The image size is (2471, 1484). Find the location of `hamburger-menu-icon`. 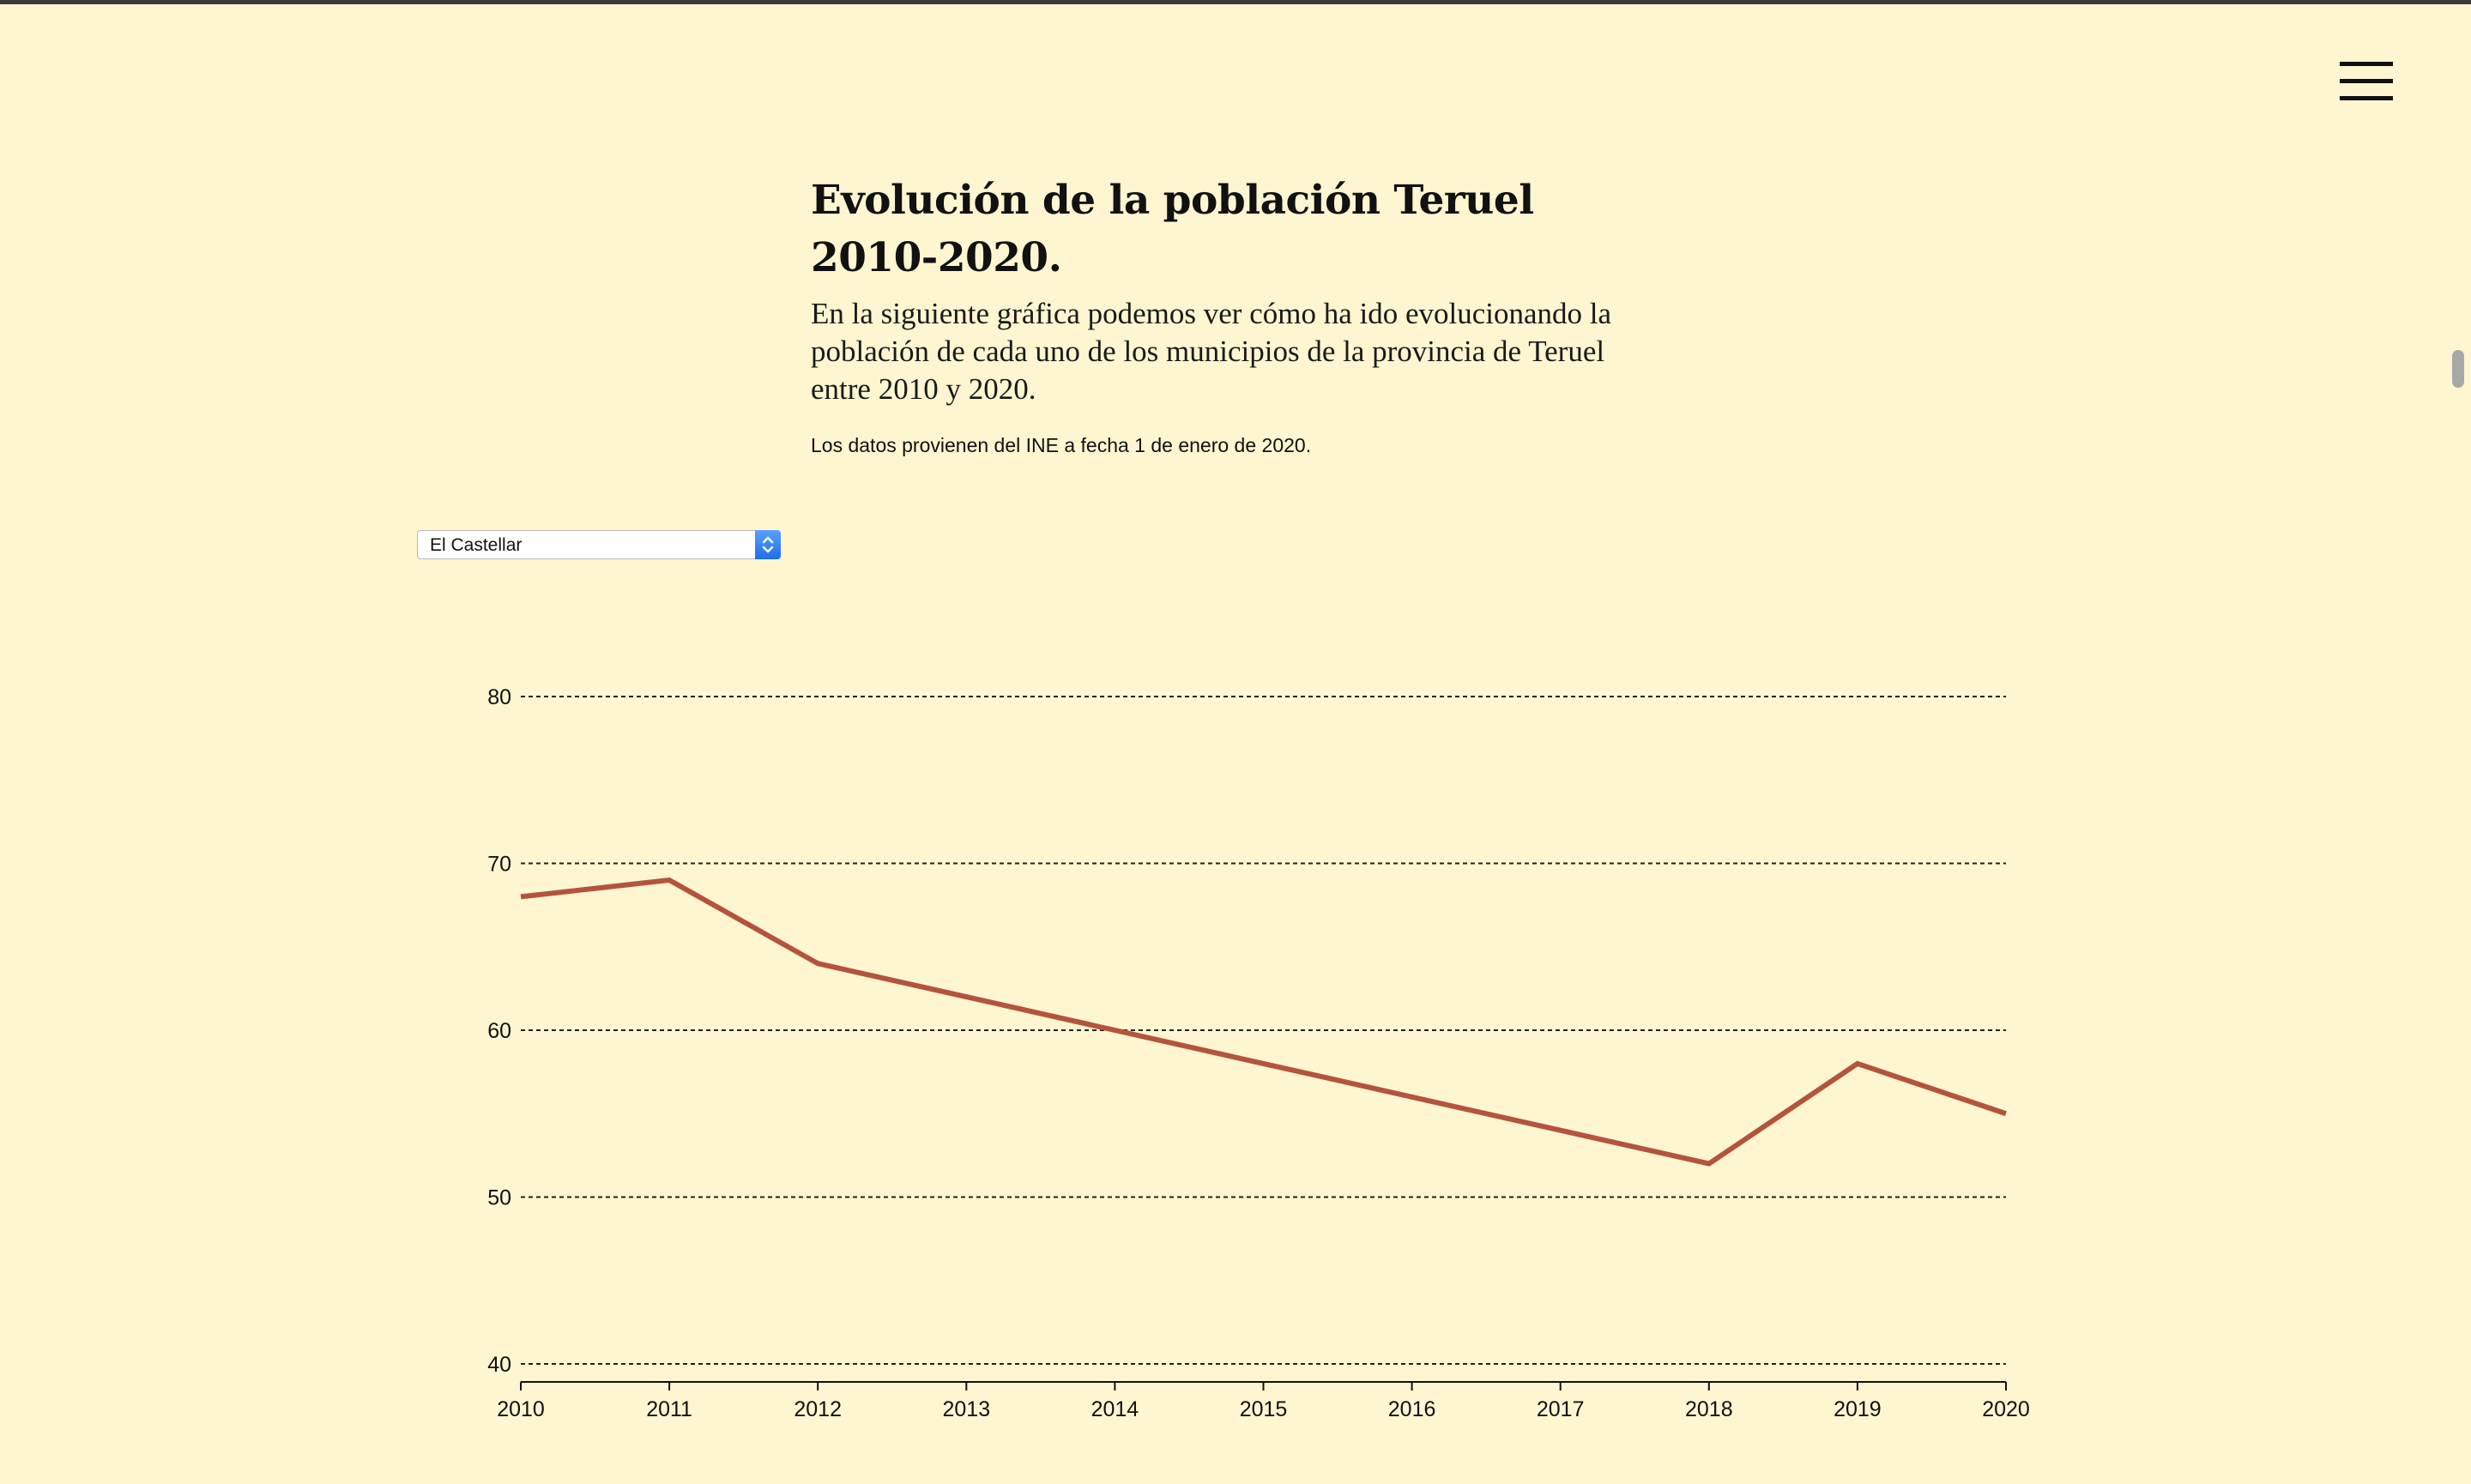

hamburger-menu-icon is located at coordinates (2366, 82).